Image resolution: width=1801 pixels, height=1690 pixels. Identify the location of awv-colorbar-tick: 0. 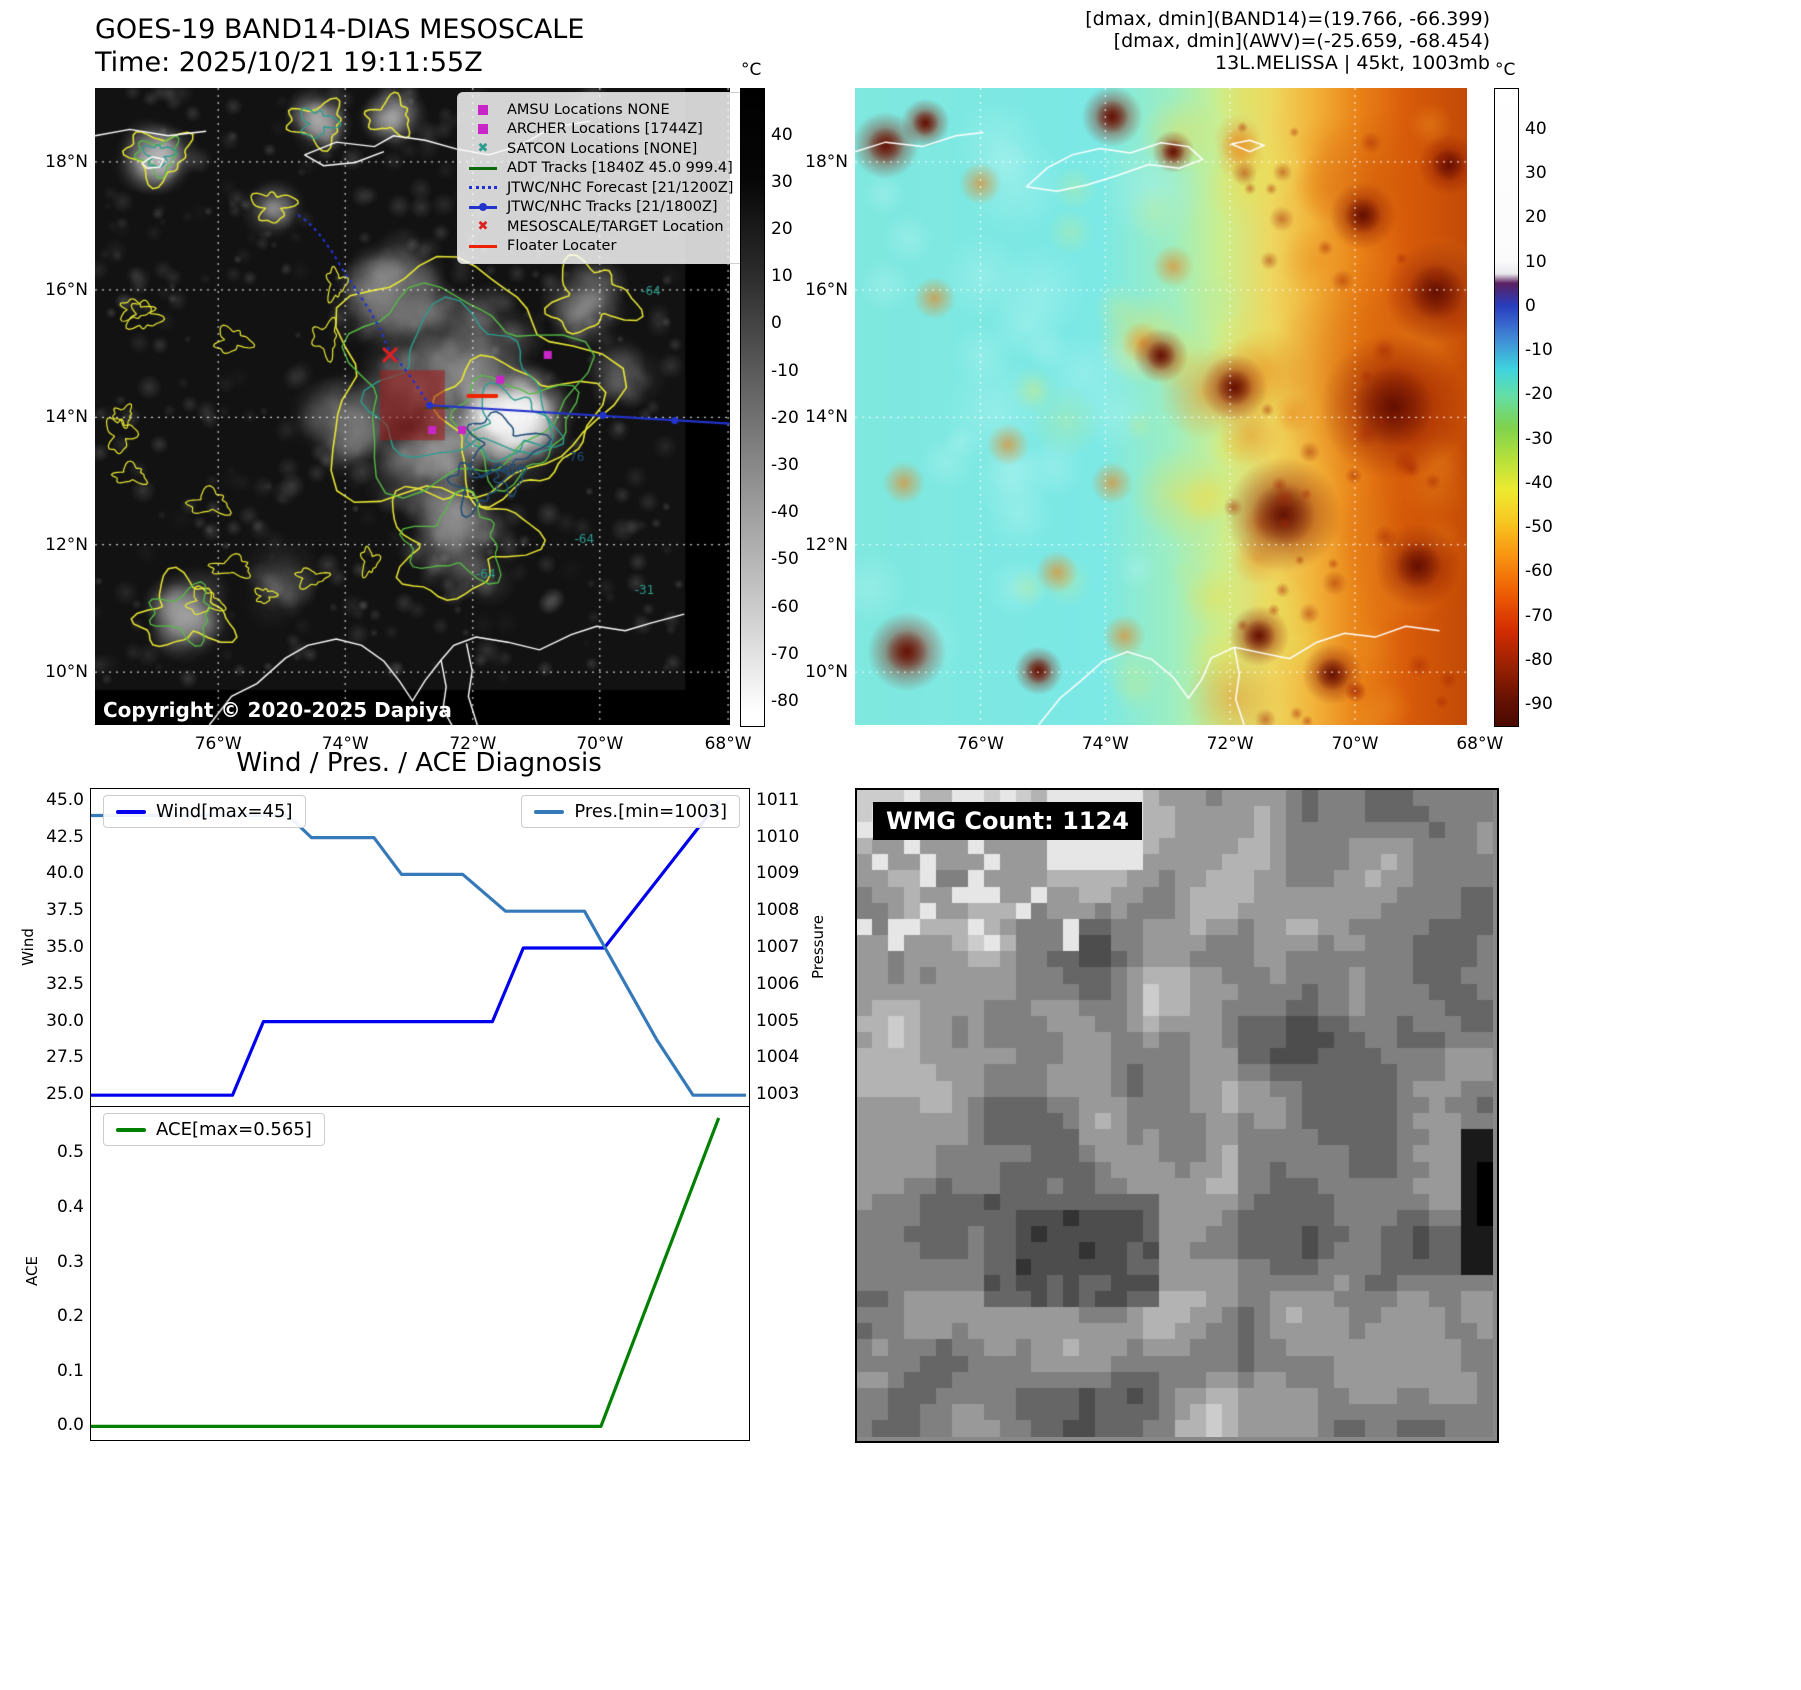
(1530, 305).